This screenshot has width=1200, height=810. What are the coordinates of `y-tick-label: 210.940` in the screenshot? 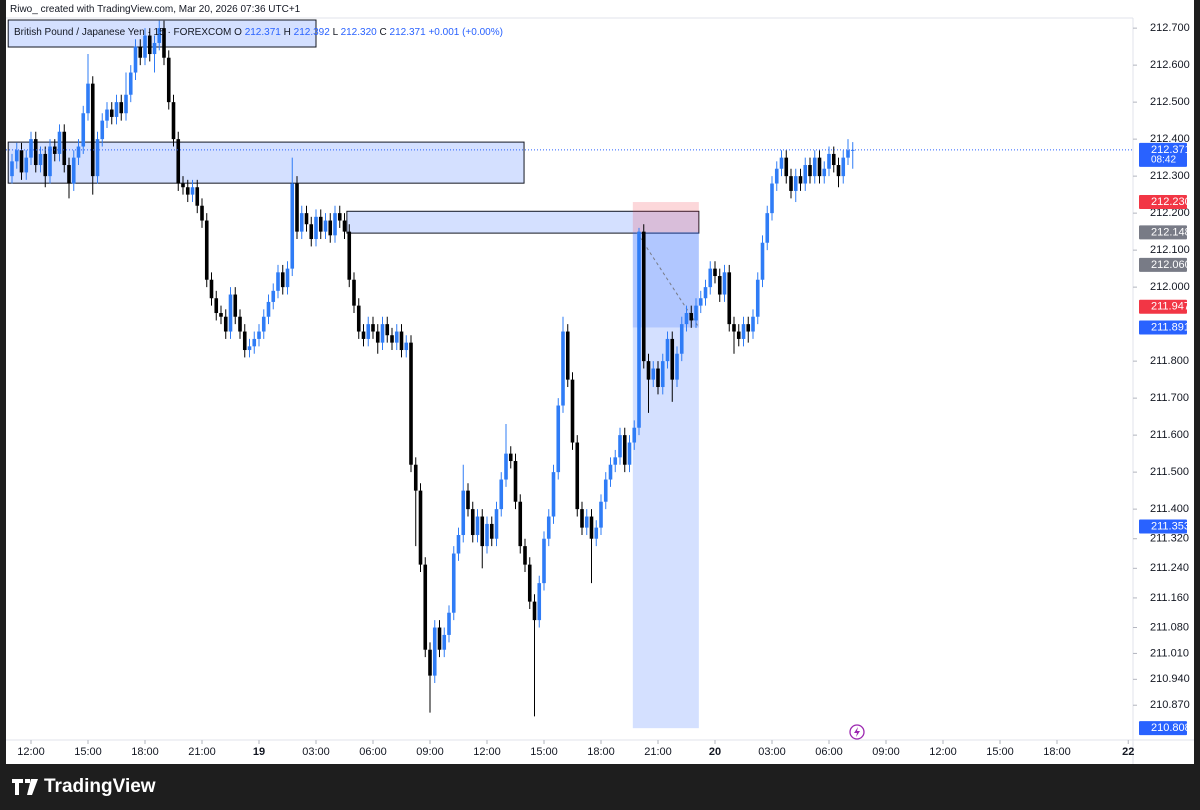 It's located at (1170, 679).